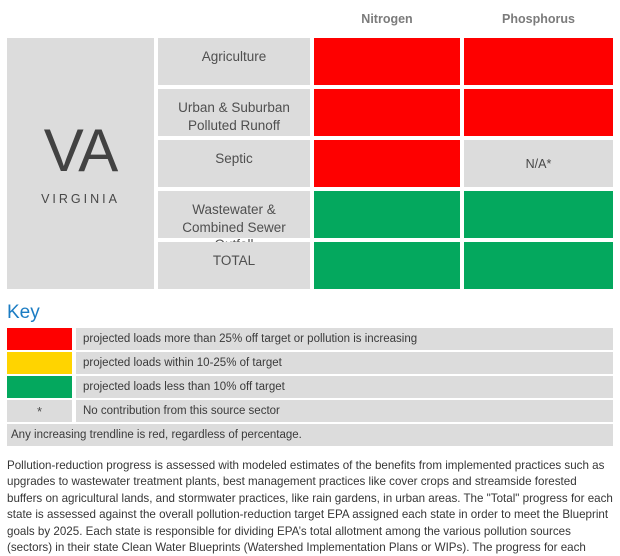 Image resolution: width=620 pixels, height=556 pixels. Describe the element at coordinates (39, 339) in the screenshot. I see `key-red-swatch` at that location.